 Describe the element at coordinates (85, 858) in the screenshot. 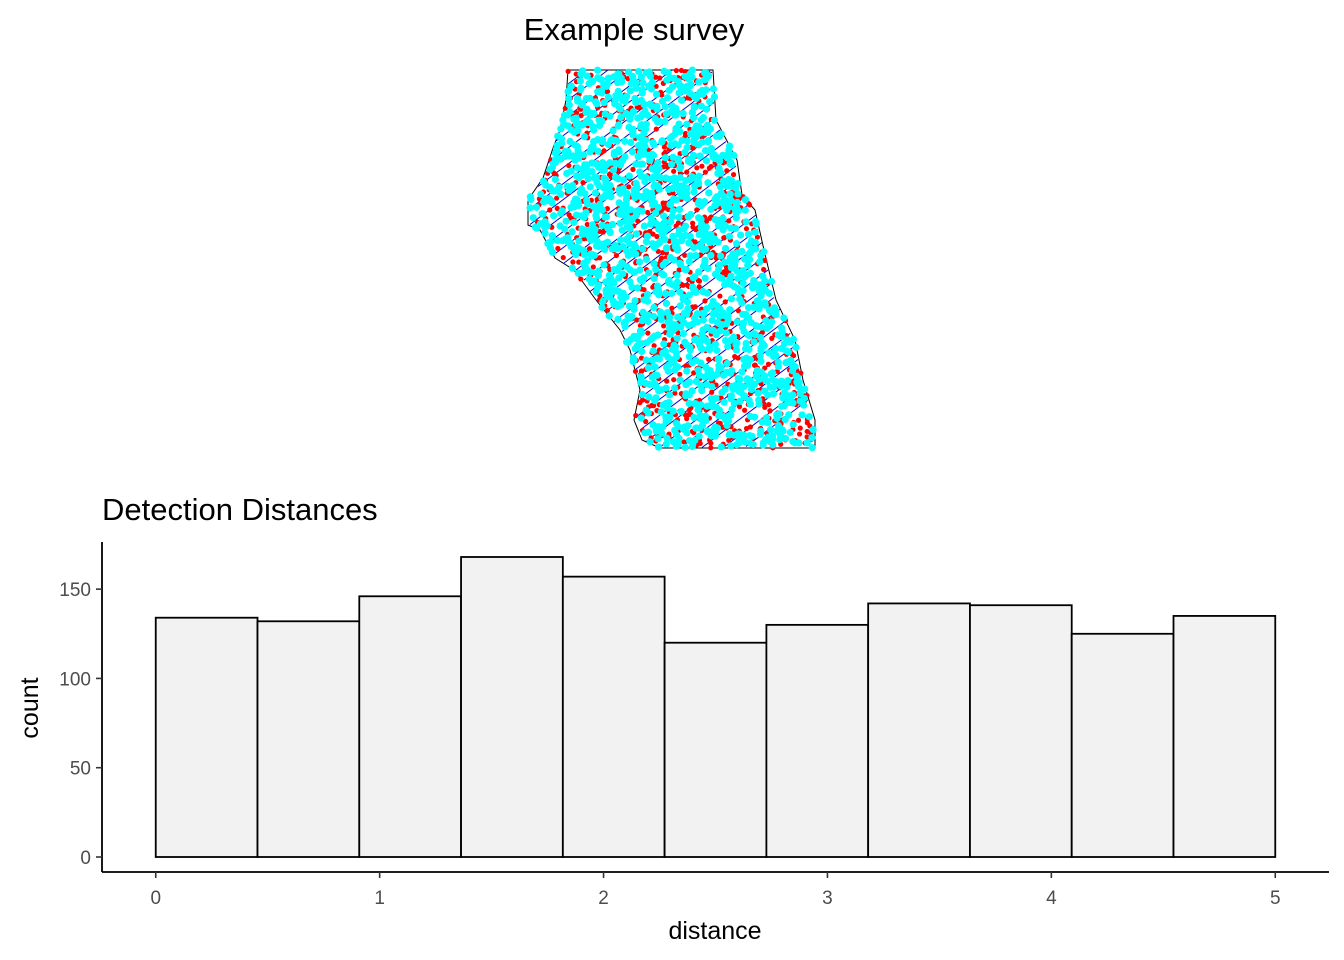

I see `y-tick-label: 0` at that location.